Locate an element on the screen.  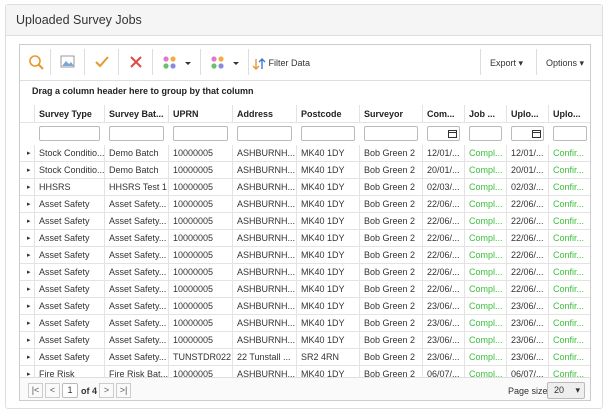
delete-button is located at coordinates (136, 63).